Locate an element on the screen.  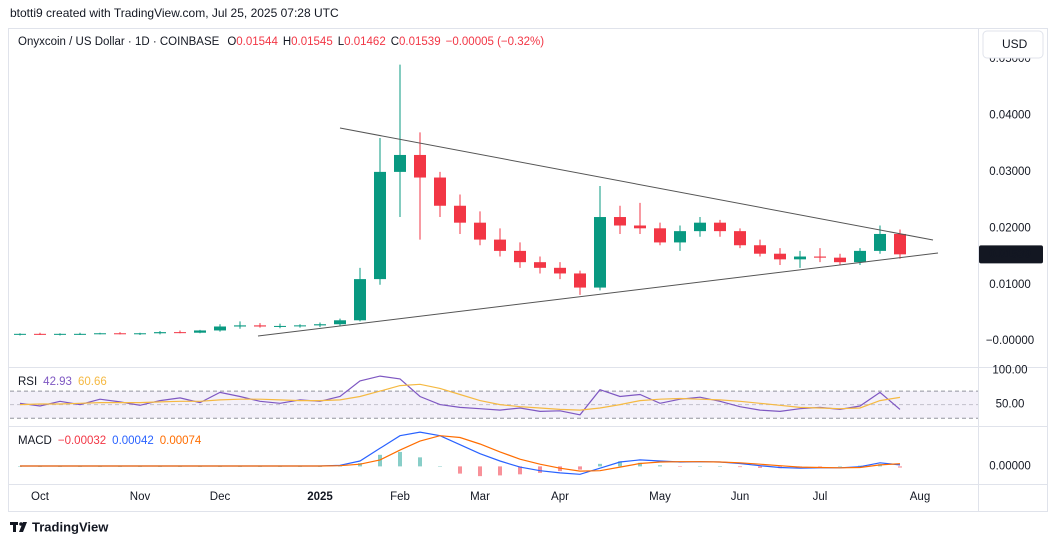
currency-button is located at coordinates (1013, 44).